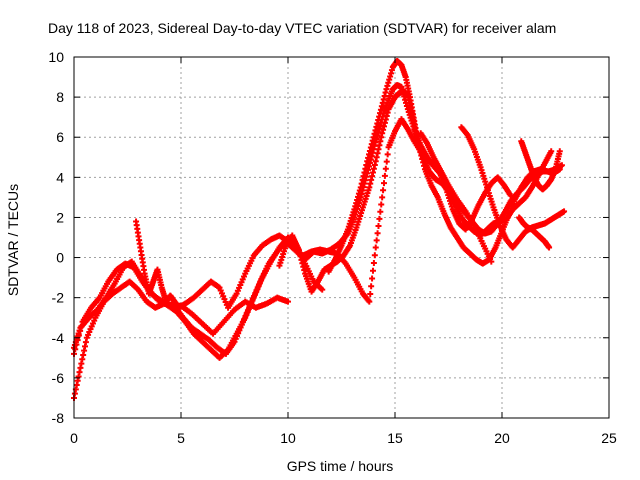 The image size is (640, 480). What do you see at coordinates (58, 298) in the screenshot?
I see `y-tick-label: -2` at bounding box center [58, 298].